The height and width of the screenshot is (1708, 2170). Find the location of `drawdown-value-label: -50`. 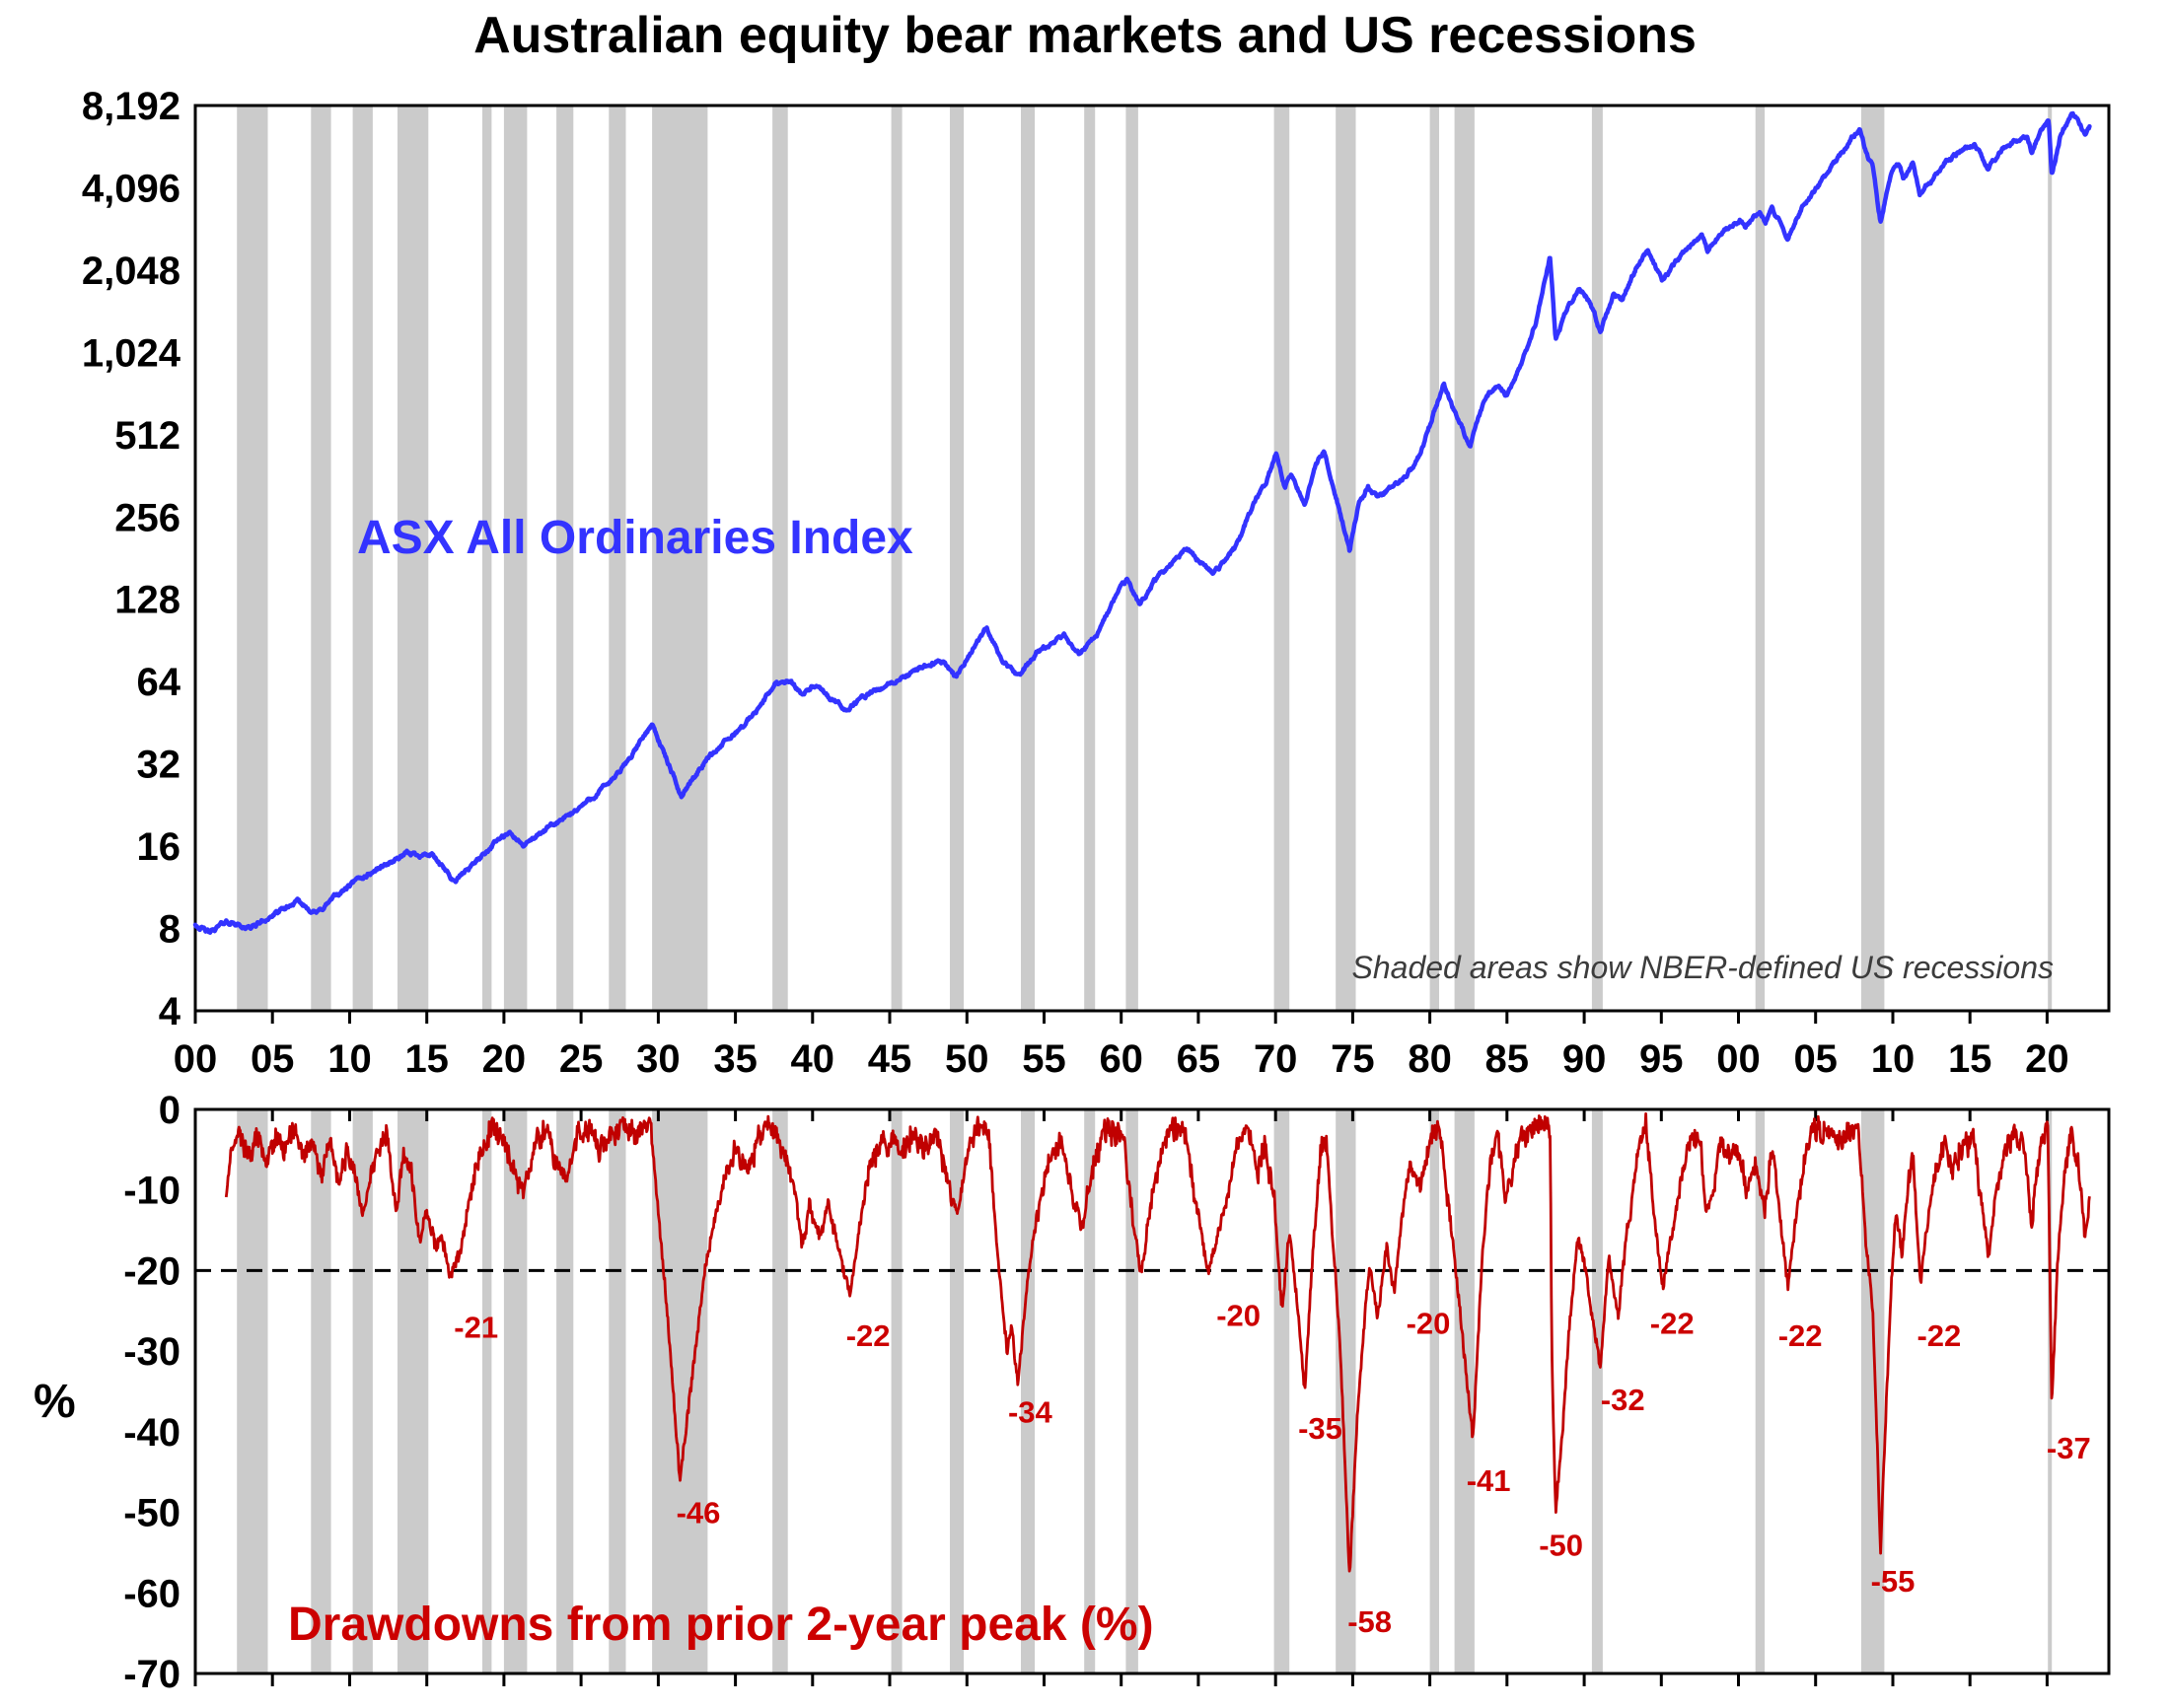

drawdown-value-label: -50 is located at coordinates (1561, 1545).